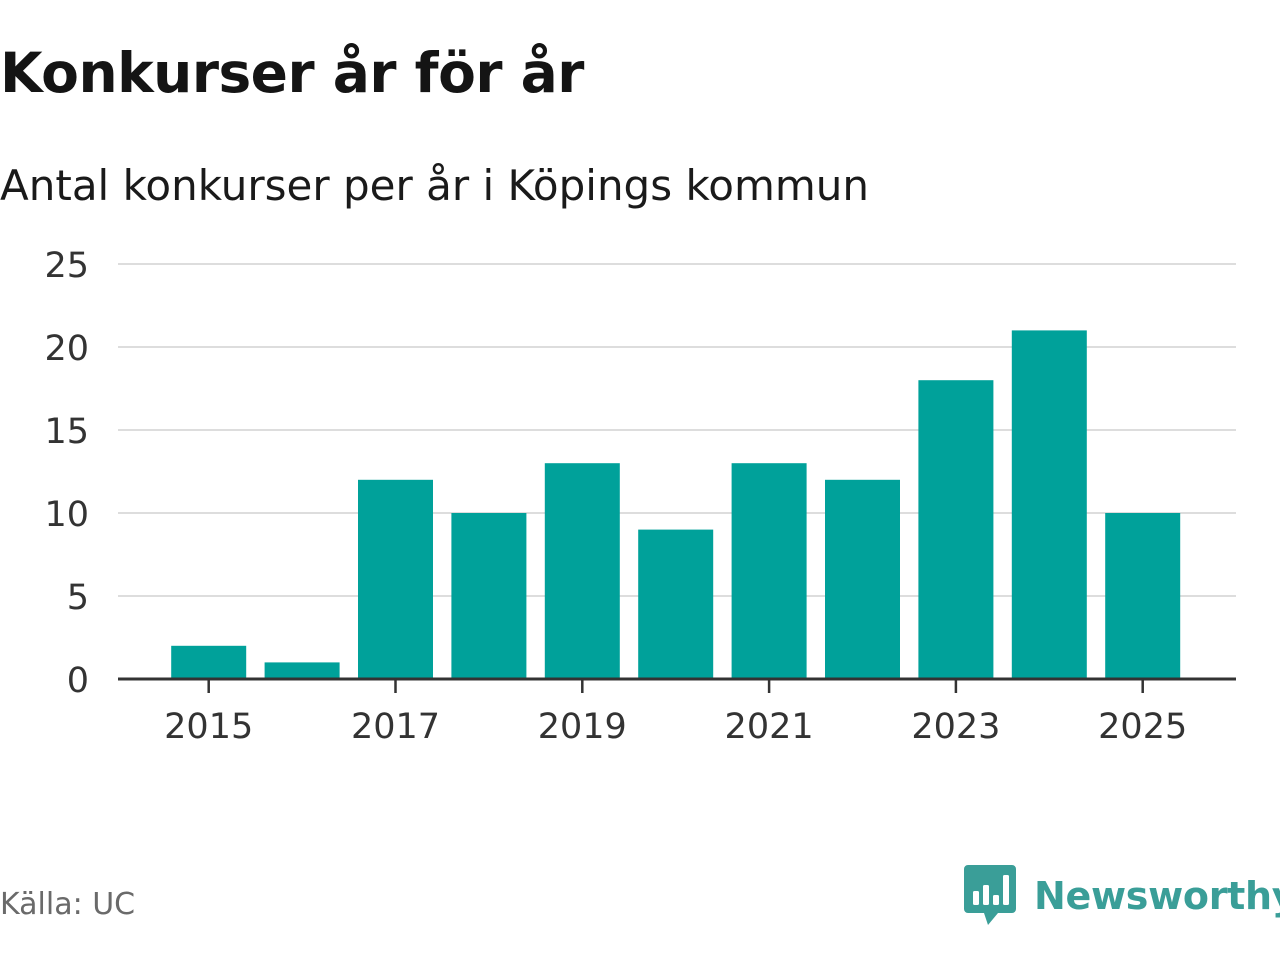  Describe the element at coordinates (1143, 596) in the screenshot. I see `bar-2025` at that location.